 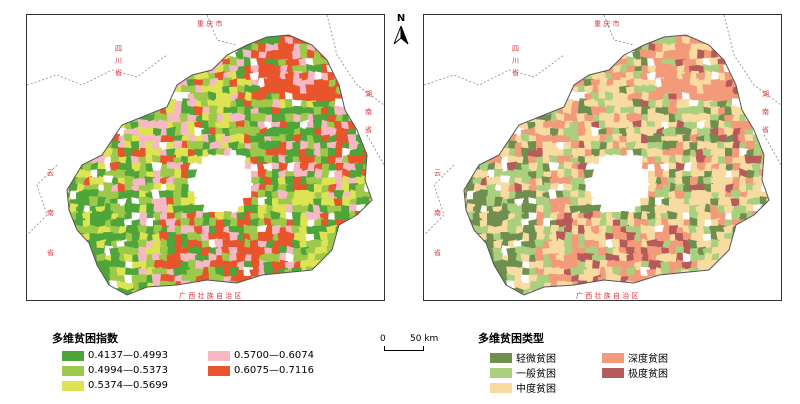 I want to click on label-guangxi: 广 西 壮 族 自 治 区, so click(x=607, y=296).